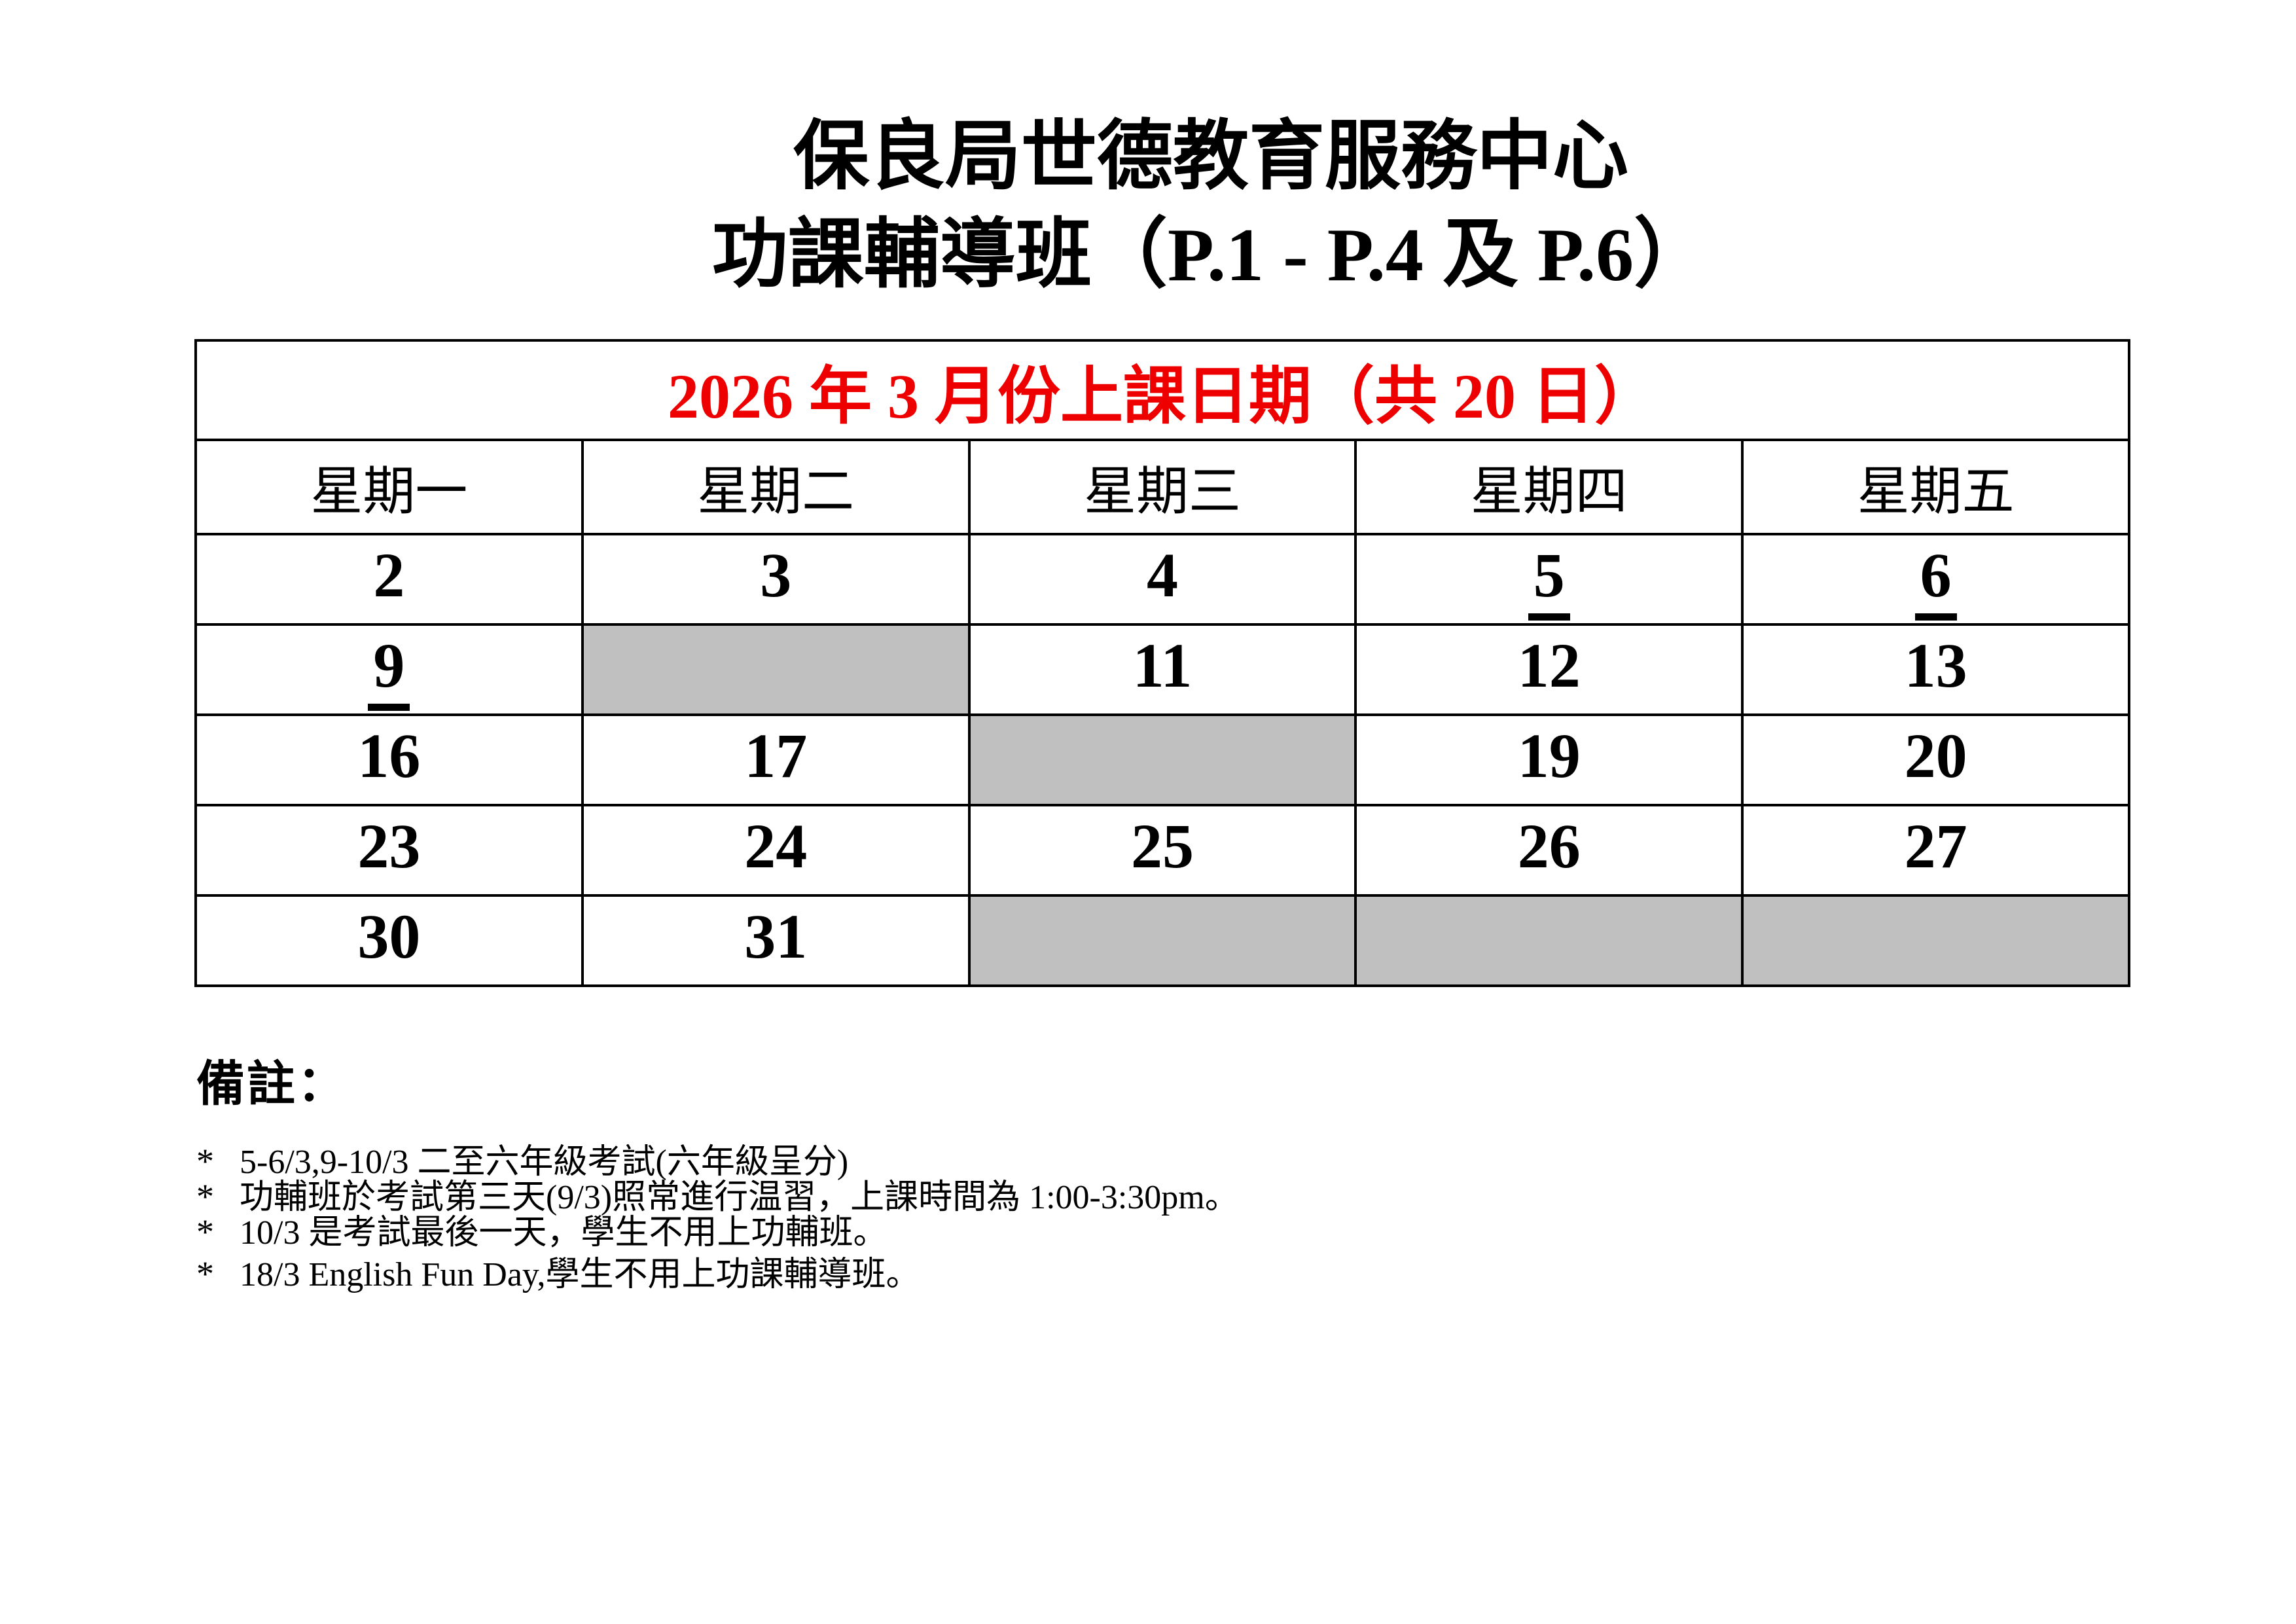  I want to click on date-cell: 30, so click(389, 940).